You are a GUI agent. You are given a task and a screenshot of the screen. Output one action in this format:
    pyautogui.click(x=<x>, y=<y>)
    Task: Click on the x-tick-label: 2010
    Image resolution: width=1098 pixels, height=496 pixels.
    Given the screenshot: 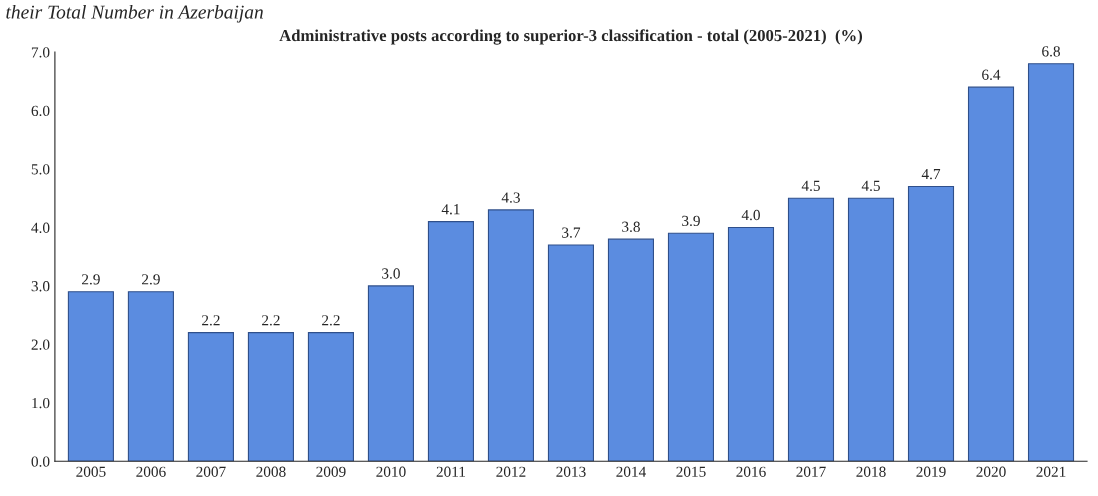 What is the action you would take?
    pyautogui.click(x=391, y=471)
    